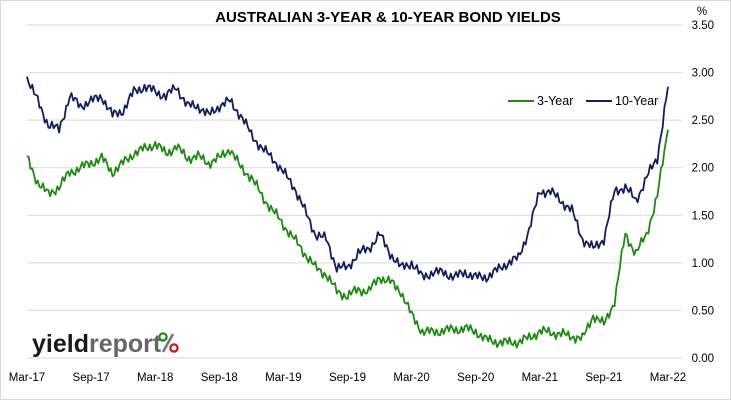 Image resolution: width=731 pixels, height=400 pixels. What do you see at coordinates (27, 378) in the screenshot?
I see `x-tick-label: Mar-17` at bounding box center [27, 378].